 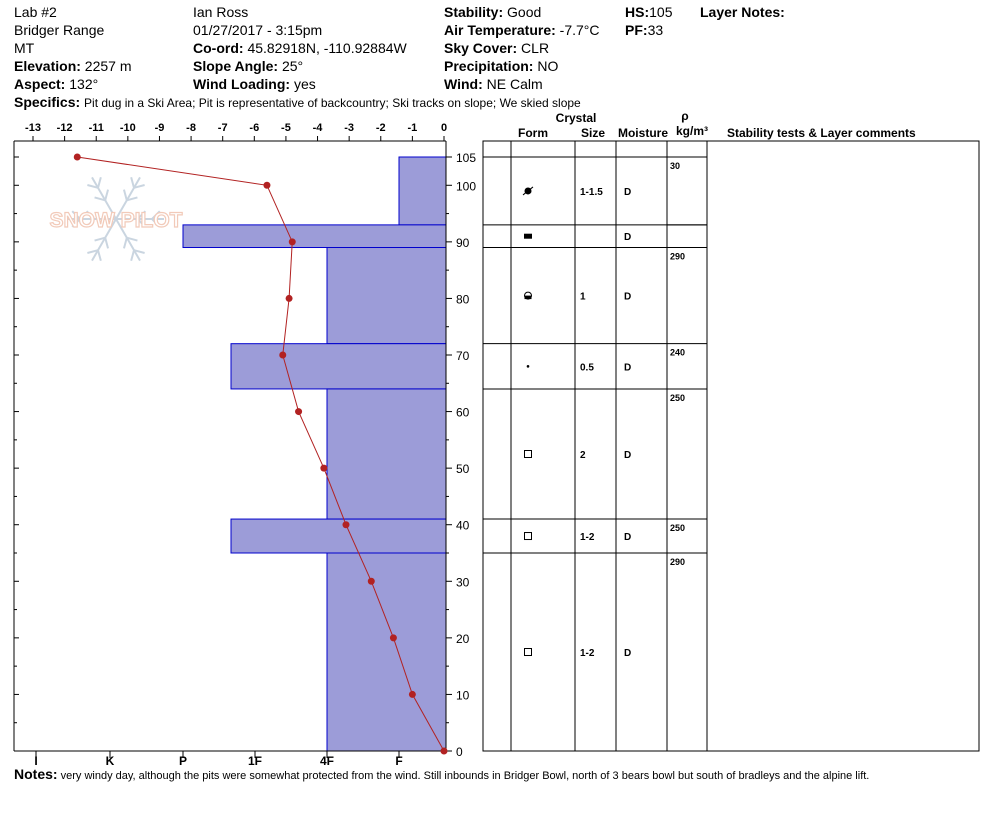 I want to click on air-temp-row: Air Temperature: -7.7°C, so click(x=522, y=30).